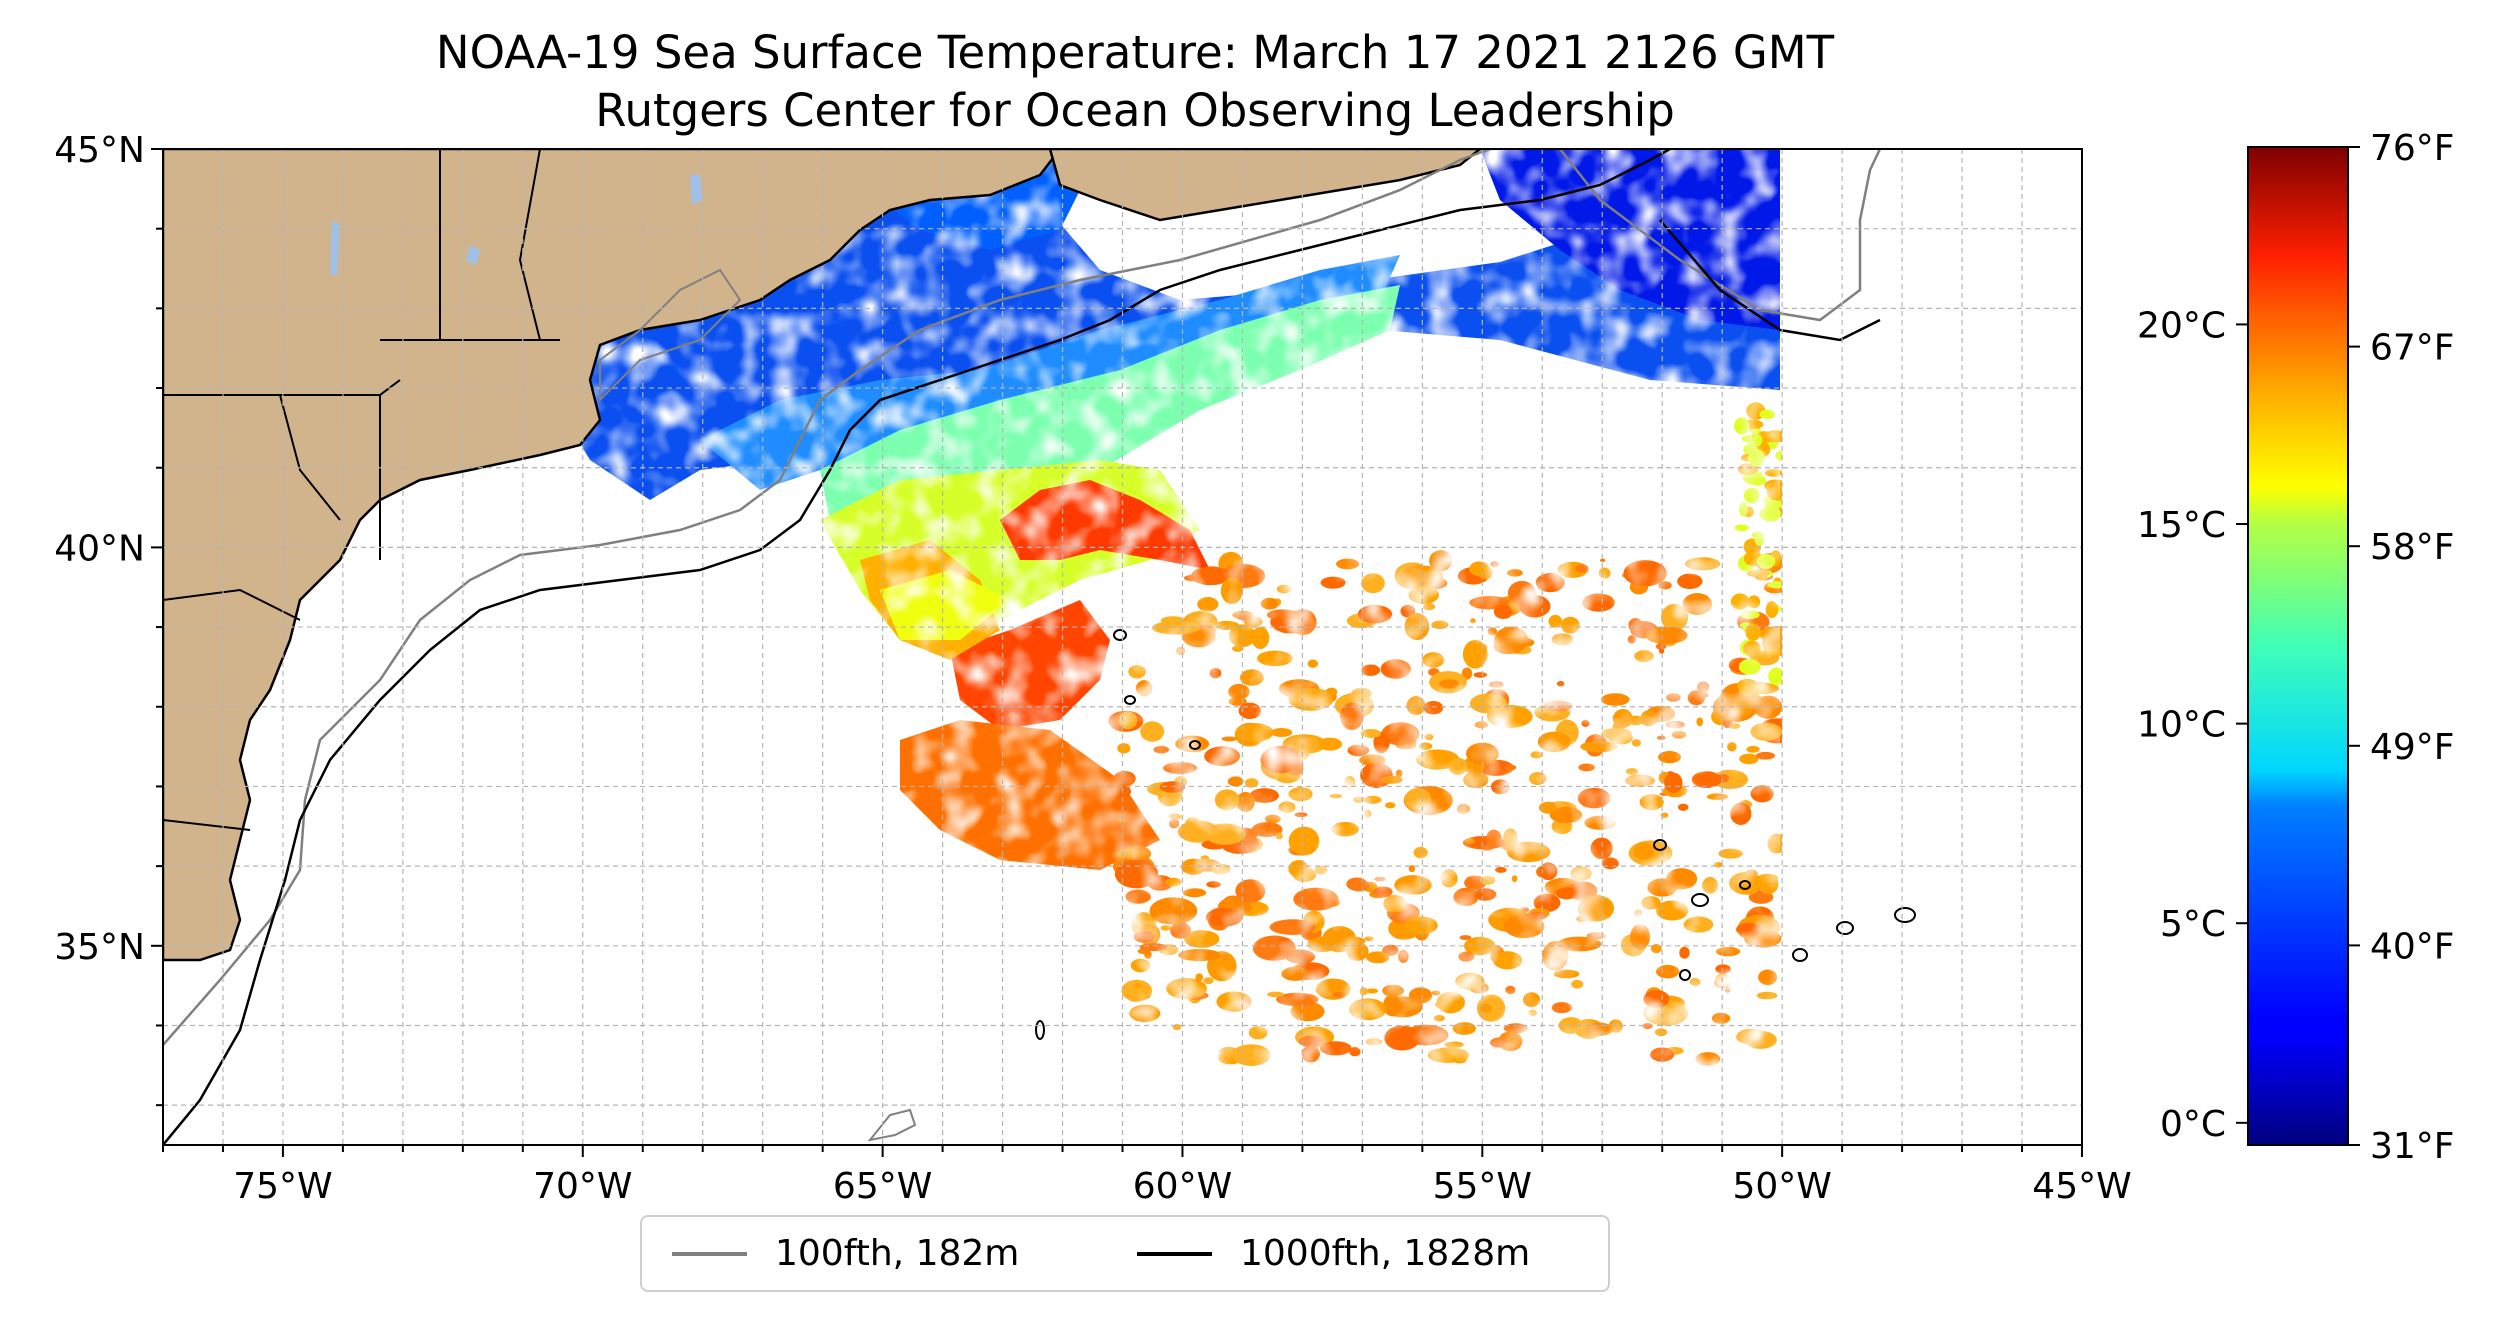  What do you see at coordinates (1385, 1253) in the screenshot?
I see `legend-label-1000fth: 1000fth, 1828m` at bounding box center [1385, 1253].